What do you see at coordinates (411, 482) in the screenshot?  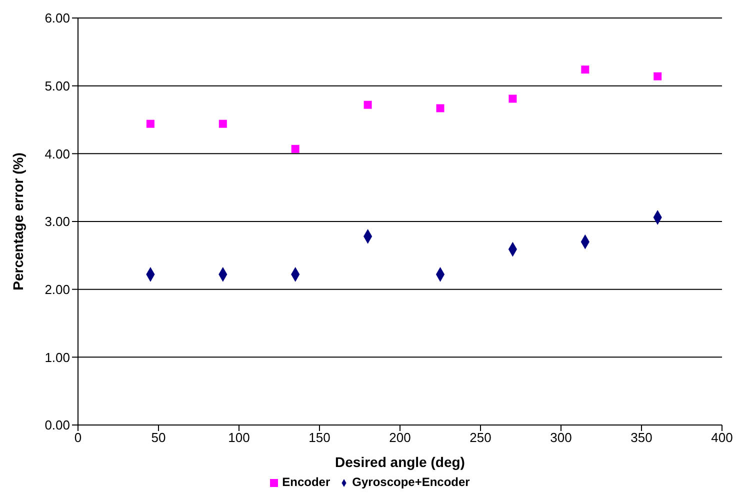 I see `legend-label: Gyroscope+Encoder` at bounding box center [411, 482].